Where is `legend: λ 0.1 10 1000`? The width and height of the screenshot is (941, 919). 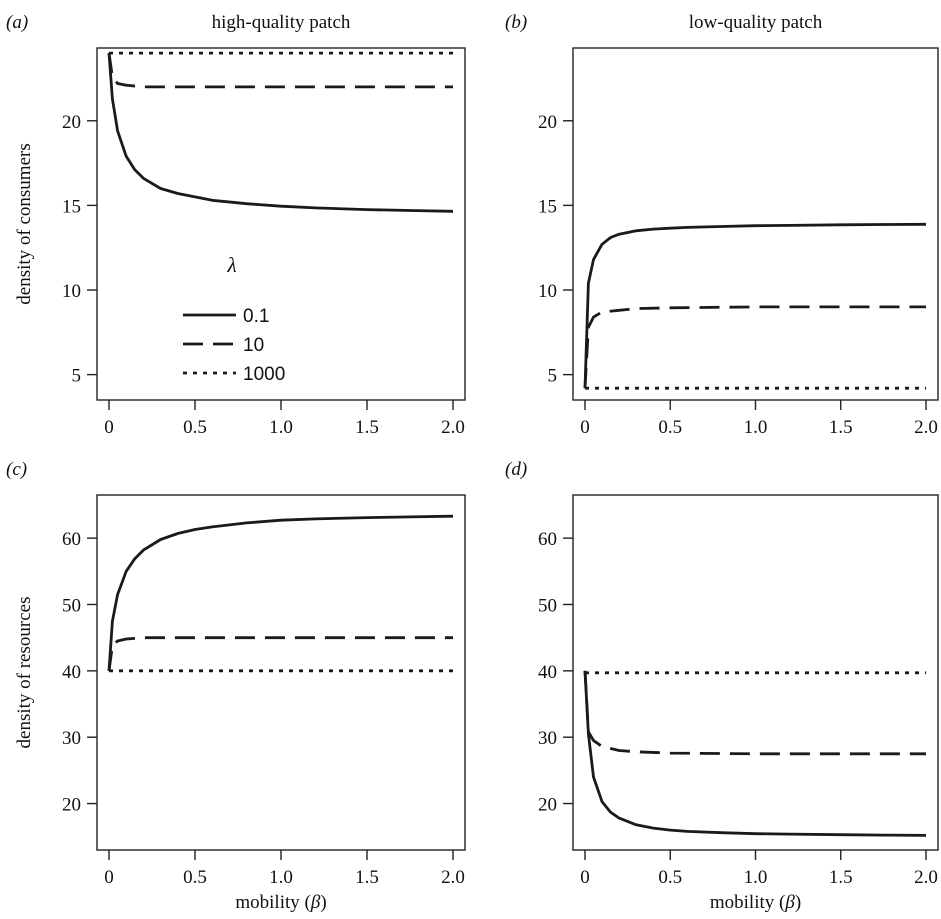
legend: λ 0.1 10 1000 is located at coordinates (234, 319).